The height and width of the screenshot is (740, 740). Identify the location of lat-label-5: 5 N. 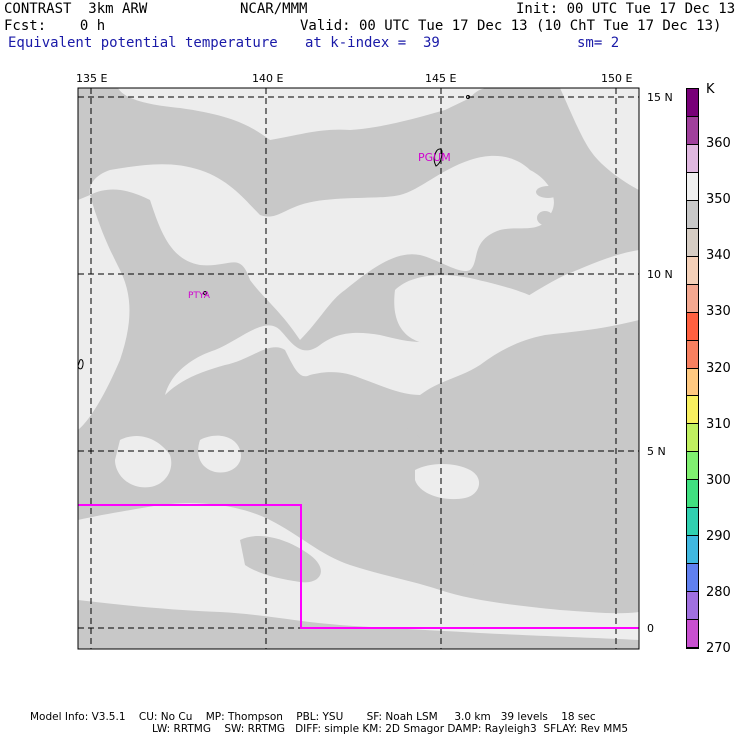
(656, 451).